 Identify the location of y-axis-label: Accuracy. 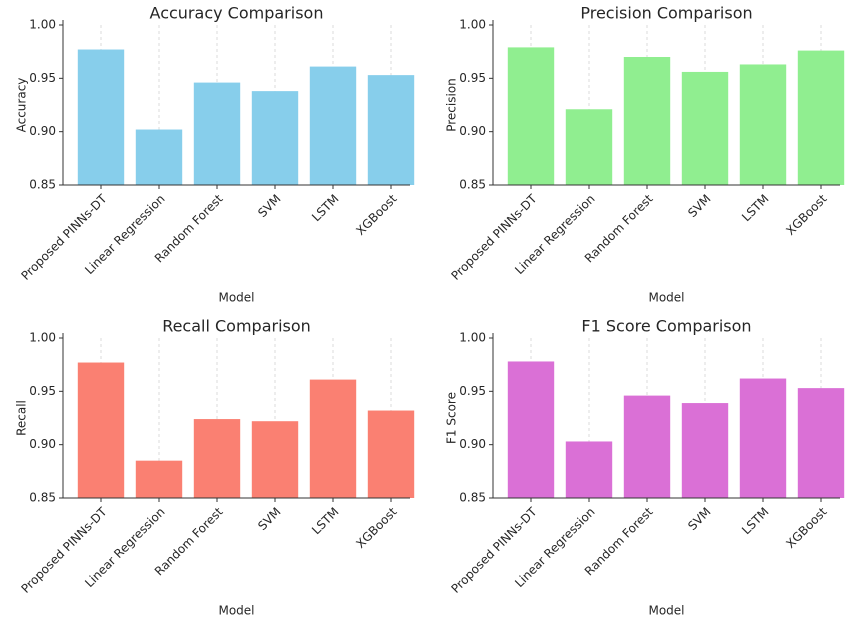
(22, 105).